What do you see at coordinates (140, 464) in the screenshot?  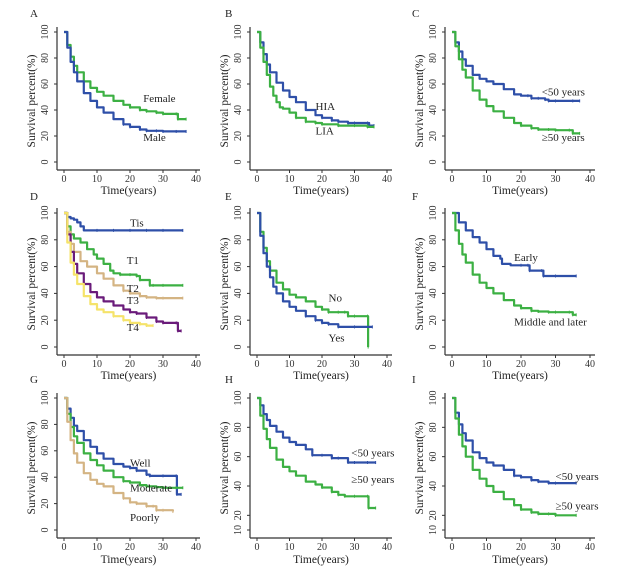 I see `series-annotation: Well` at bounding box center [140, 464].